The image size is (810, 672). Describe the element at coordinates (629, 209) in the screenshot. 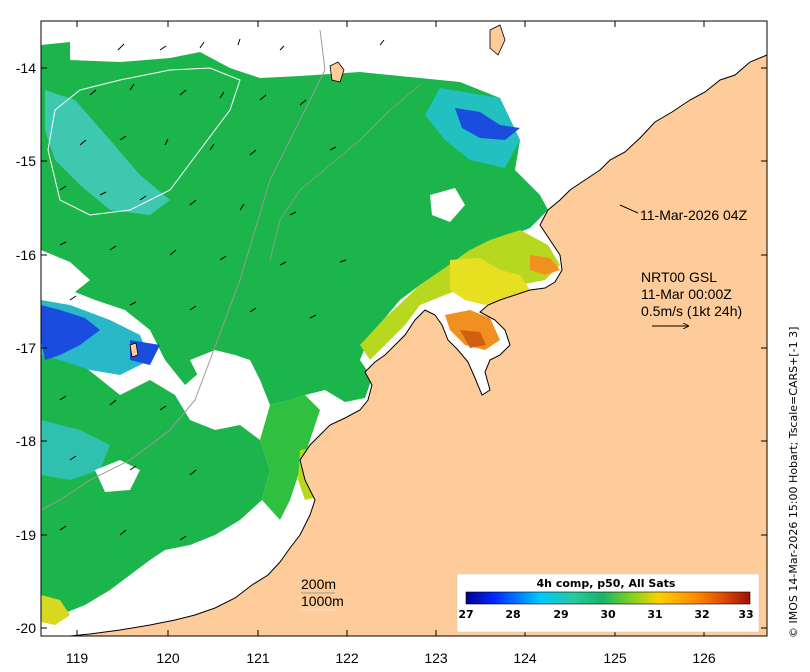

I see `timestamp-pointer` at that location.